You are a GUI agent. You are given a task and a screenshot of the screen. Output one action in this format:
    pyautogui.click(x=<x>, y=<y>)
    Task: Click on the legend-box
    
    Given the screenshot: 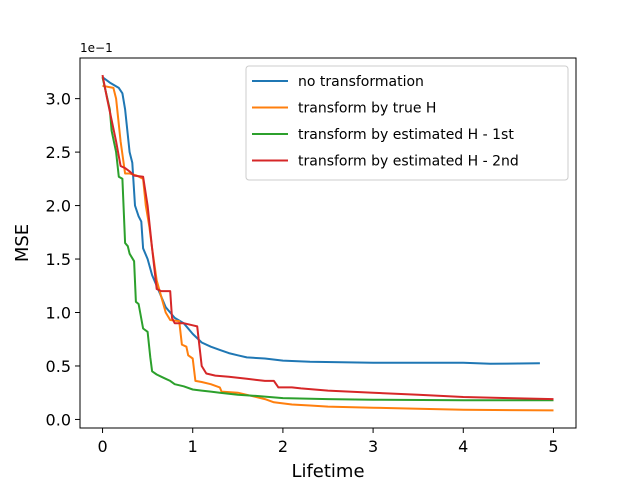 What is the action you would take?
    pyautogui.click(x=407, y=123)
    